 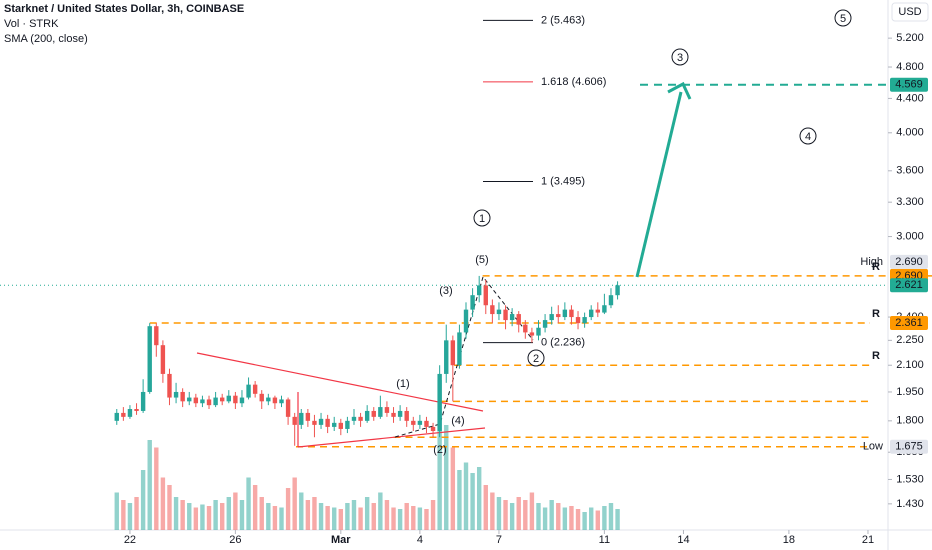 What do you see at coordinates (683, 540) in the screenshot?
I see `x-tick-label: 14` at bounding box center [683, 540].